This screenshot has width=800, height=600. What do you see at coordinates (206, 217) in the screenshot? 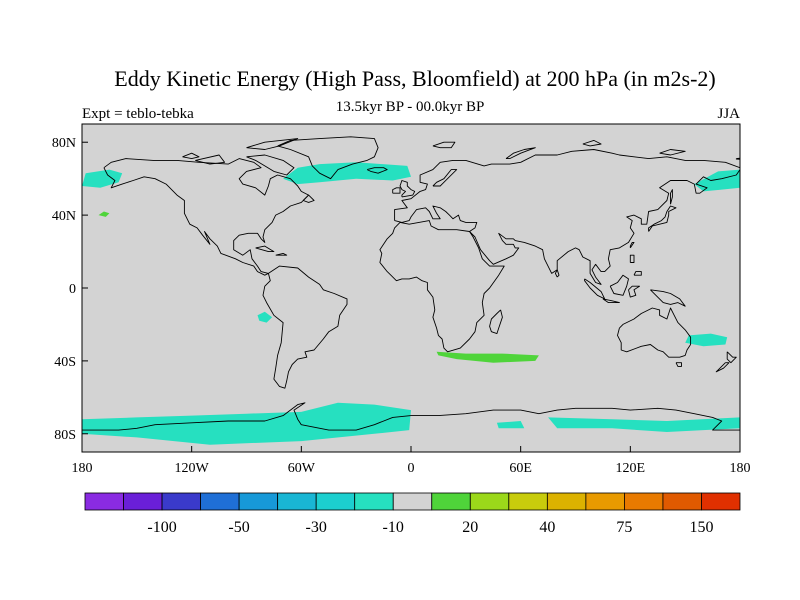
I see `coastline-north-america` at bounding box center [206, 217].